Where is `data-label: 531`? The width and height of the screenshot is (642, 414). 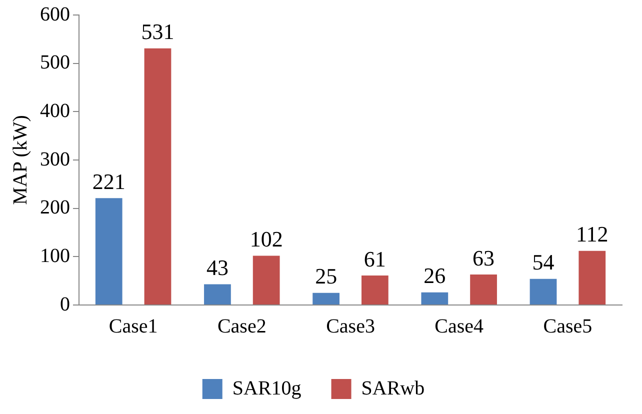 data-label: 531 is located at coordinates (157, 31).